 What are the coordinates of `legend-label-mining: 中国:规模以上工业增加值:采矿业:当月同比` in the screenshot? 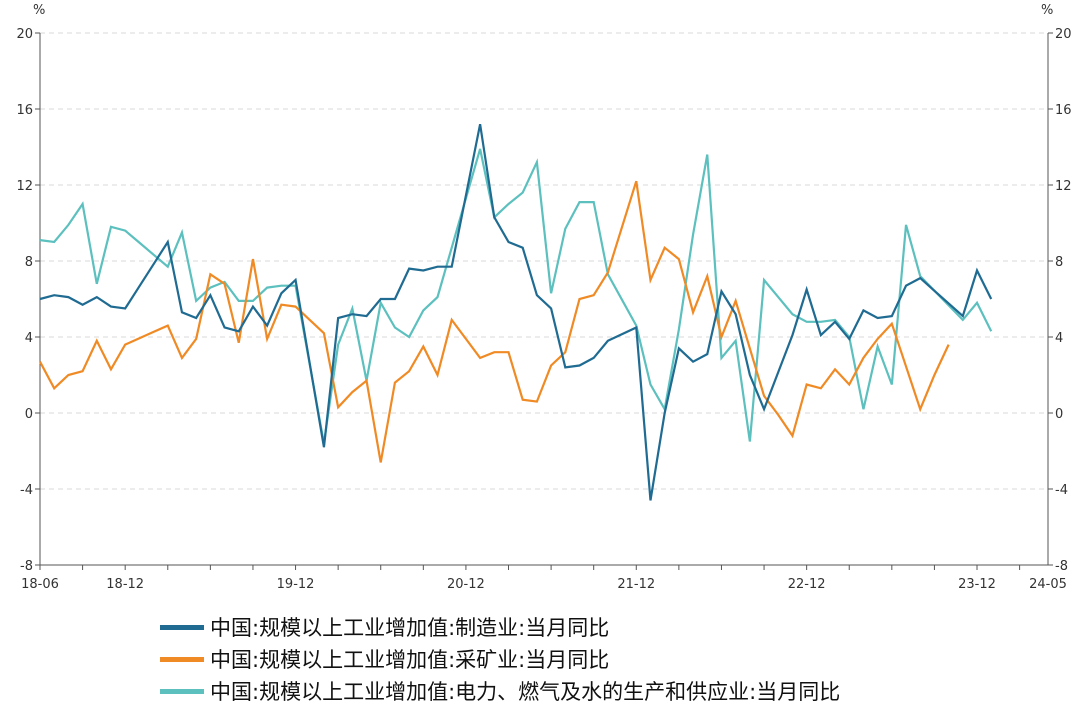 It's located at (410, 660).